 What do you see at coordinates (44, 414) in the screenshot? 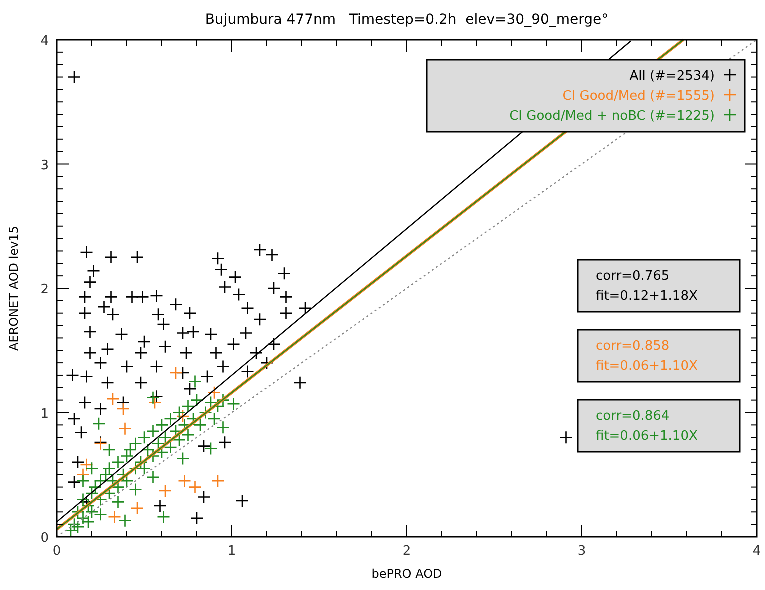
I see `y-tick-label: 1` at bounding box center [44, 414].